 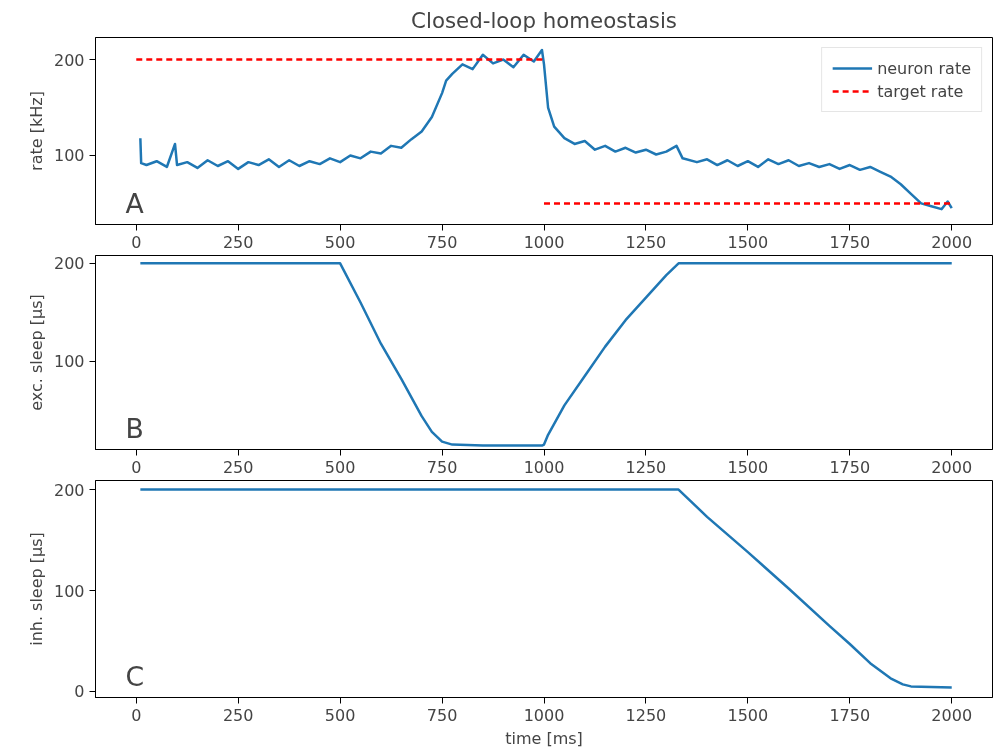 I want to click on legend-label: neuron rate, so click(x=924, y=68).